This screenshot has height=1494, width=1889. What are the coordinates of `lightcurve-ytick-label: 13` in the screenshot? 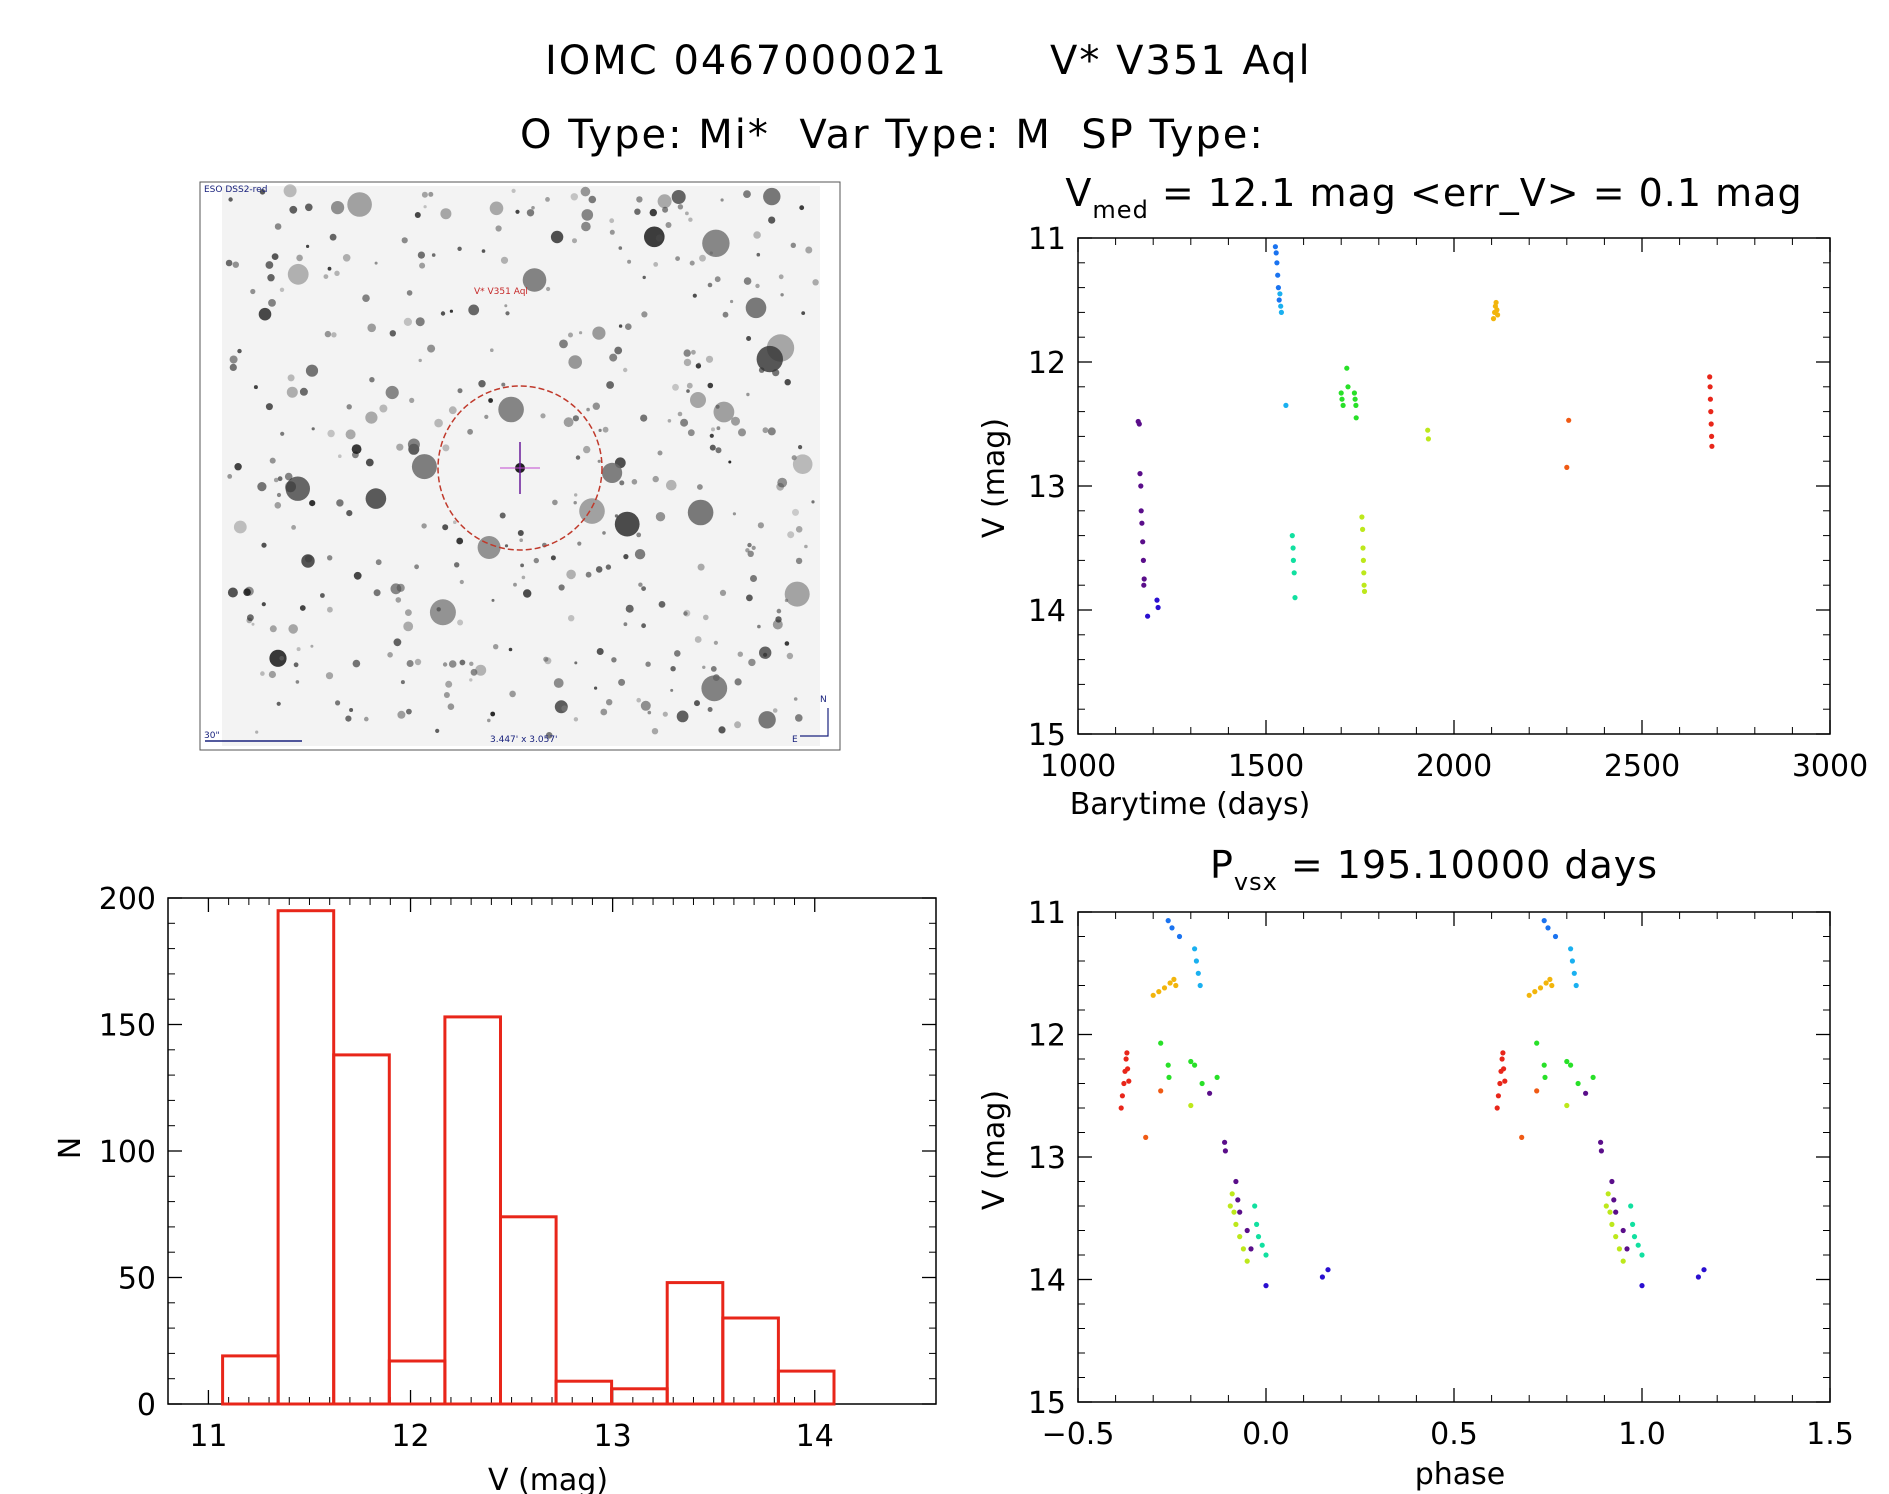 It's located at (1047, 487).